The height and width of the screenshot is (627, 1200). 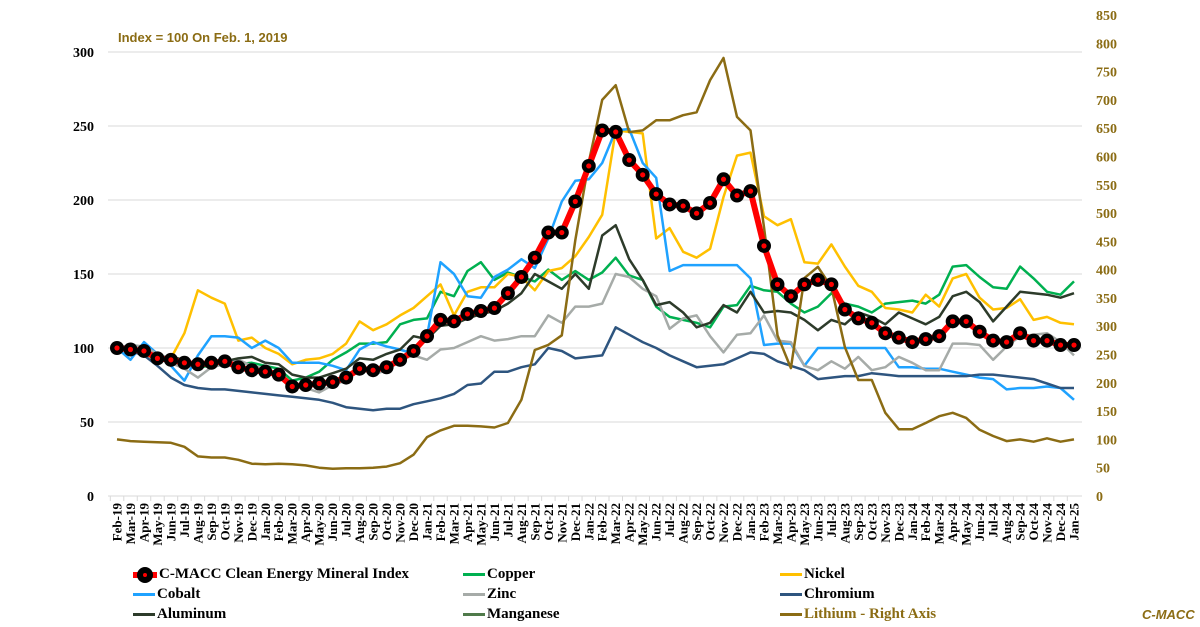 What do you see at coordinates (595, 369) in the screenshot?
I see `series-line-chromium` at bounding box center [595, 369].